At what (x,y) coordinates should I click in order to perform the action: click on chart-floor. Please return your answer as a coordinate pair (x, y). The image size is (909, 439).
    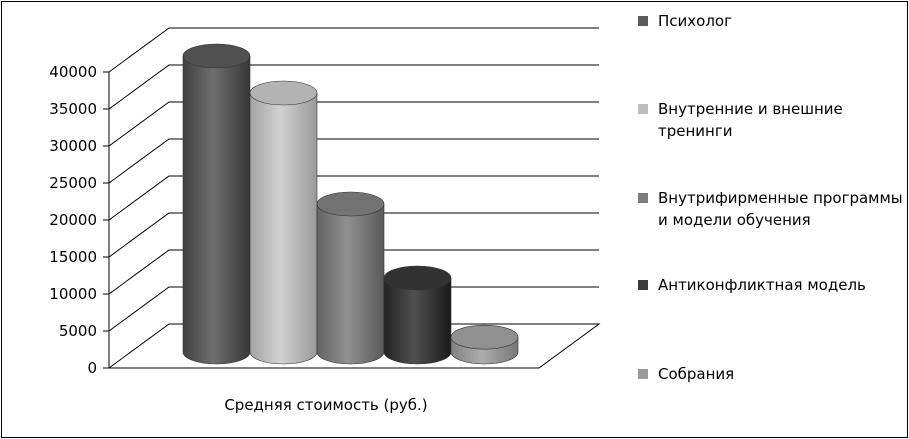
    Looking at the image, I should click on (354, 346).